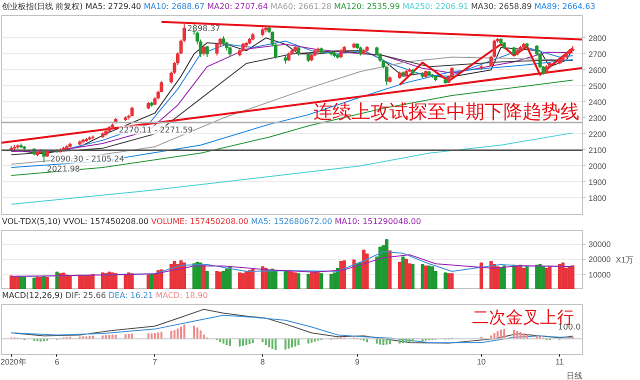  I want to click on y-tick-label: 2100, so click(597, 150).